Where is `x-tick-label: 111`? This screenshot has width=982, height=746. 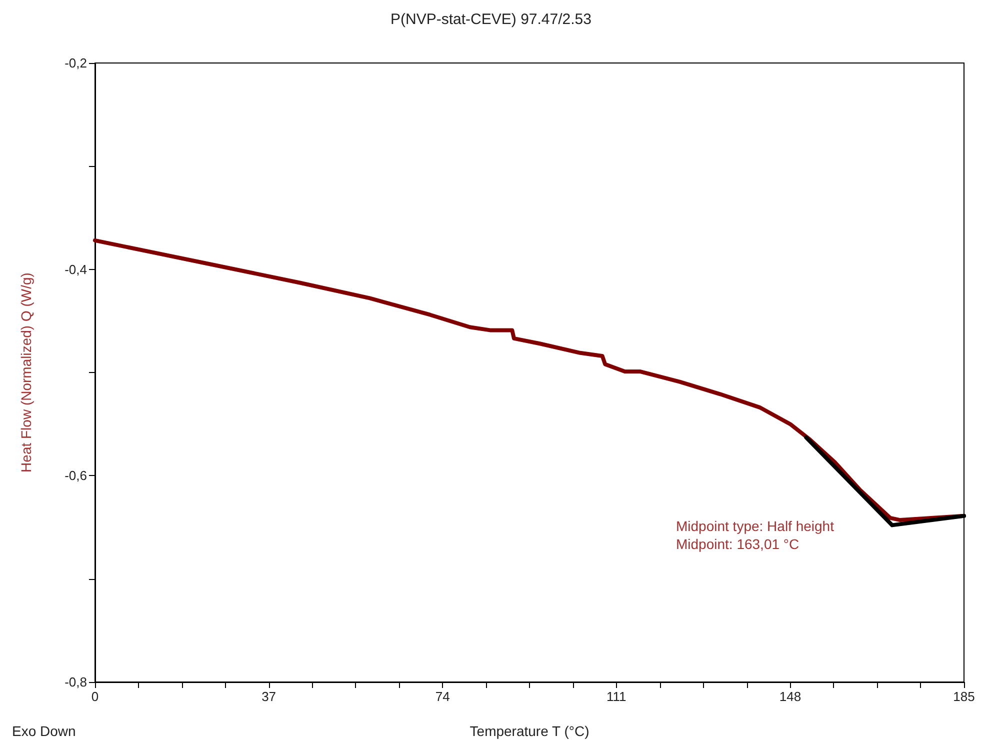
x-tick-label: 111 is located at coordinates (616, 696).